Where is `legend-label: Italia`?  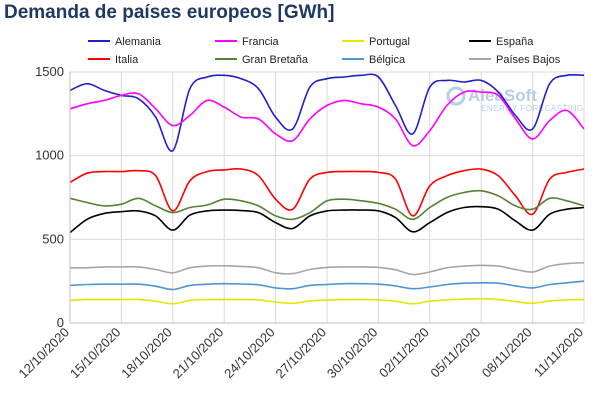 legend-label: Italia is located at coordinates (127, 60).